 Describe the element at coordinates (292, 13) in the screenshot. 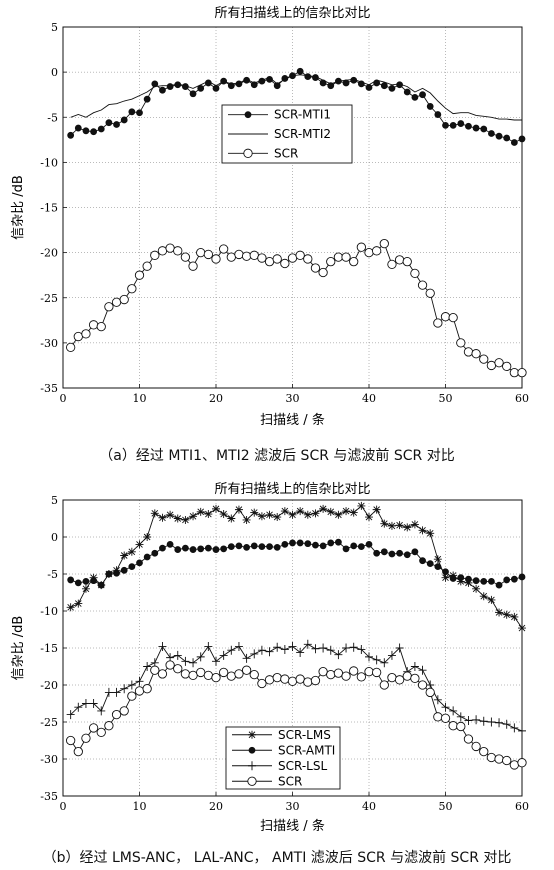

I see `chart-title: 所有扫描线上的信杂比对比` at that location.